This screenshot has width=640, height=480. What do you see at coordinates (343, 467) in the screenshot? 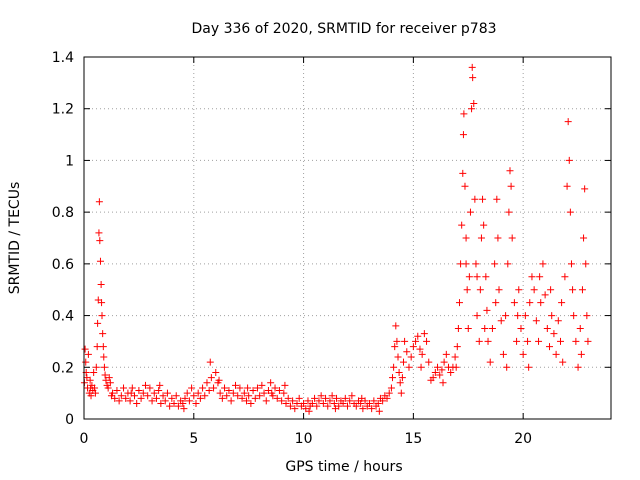
I see `x-axis-label: GPS time / hours` at bounding box center [343, 467].